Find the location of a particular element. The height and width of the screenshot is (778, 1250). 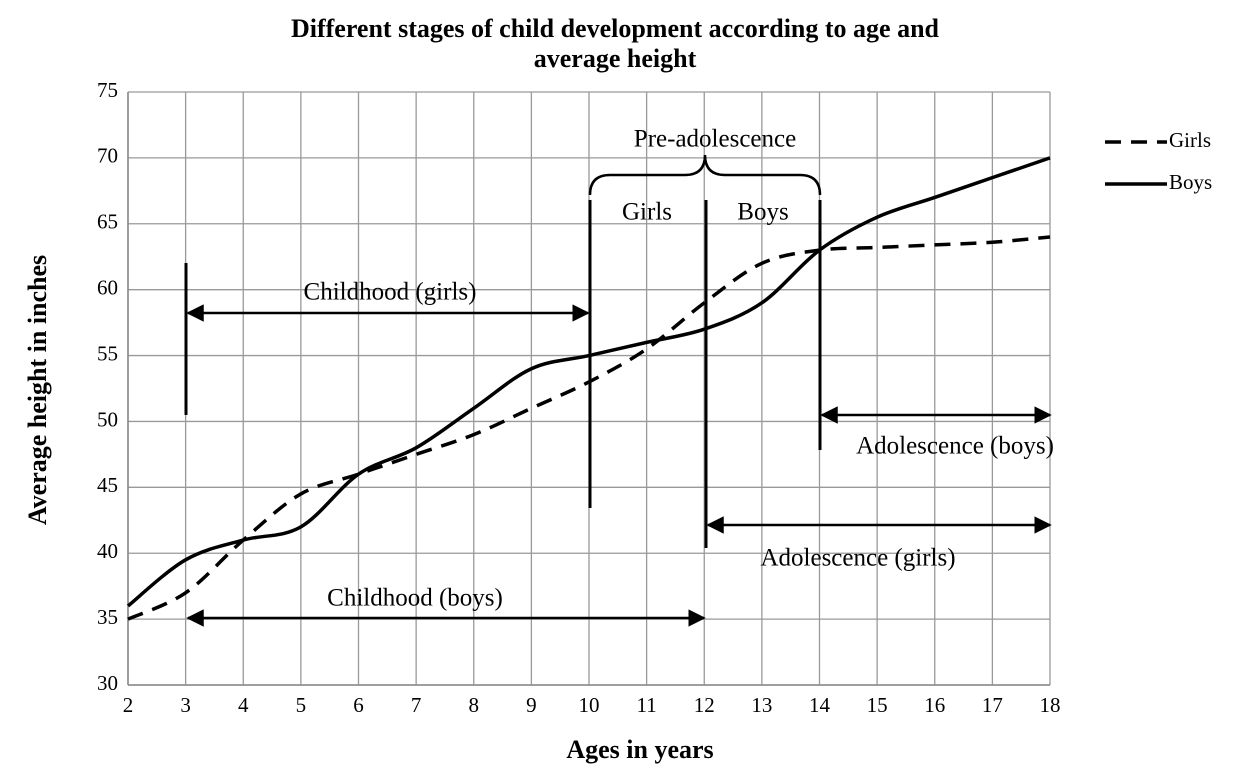

brace is located at coordinates (705, 175).